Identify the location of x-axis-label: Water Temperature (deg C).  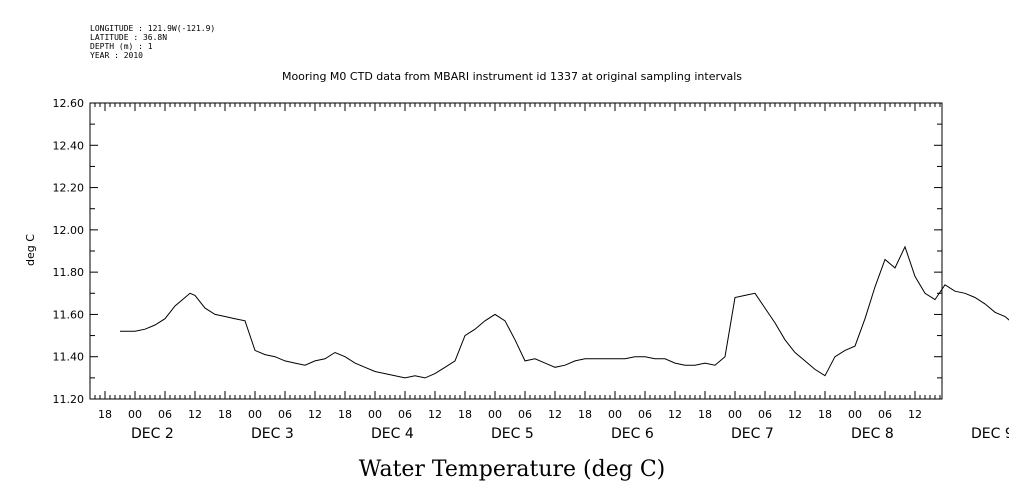
(512, 469).